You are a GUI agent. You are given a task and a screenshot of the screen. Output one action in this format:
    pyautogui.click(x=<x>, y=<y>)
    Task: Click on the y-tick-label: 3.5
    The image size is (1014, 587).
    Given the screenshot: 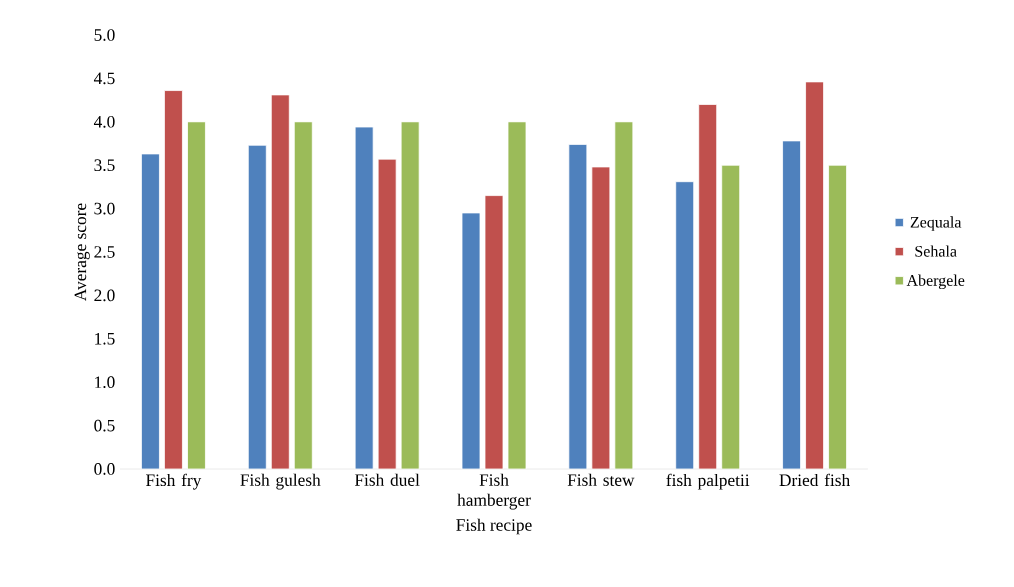 What is the action you would take?
    pyautogui.click(x=104, y=165)
    